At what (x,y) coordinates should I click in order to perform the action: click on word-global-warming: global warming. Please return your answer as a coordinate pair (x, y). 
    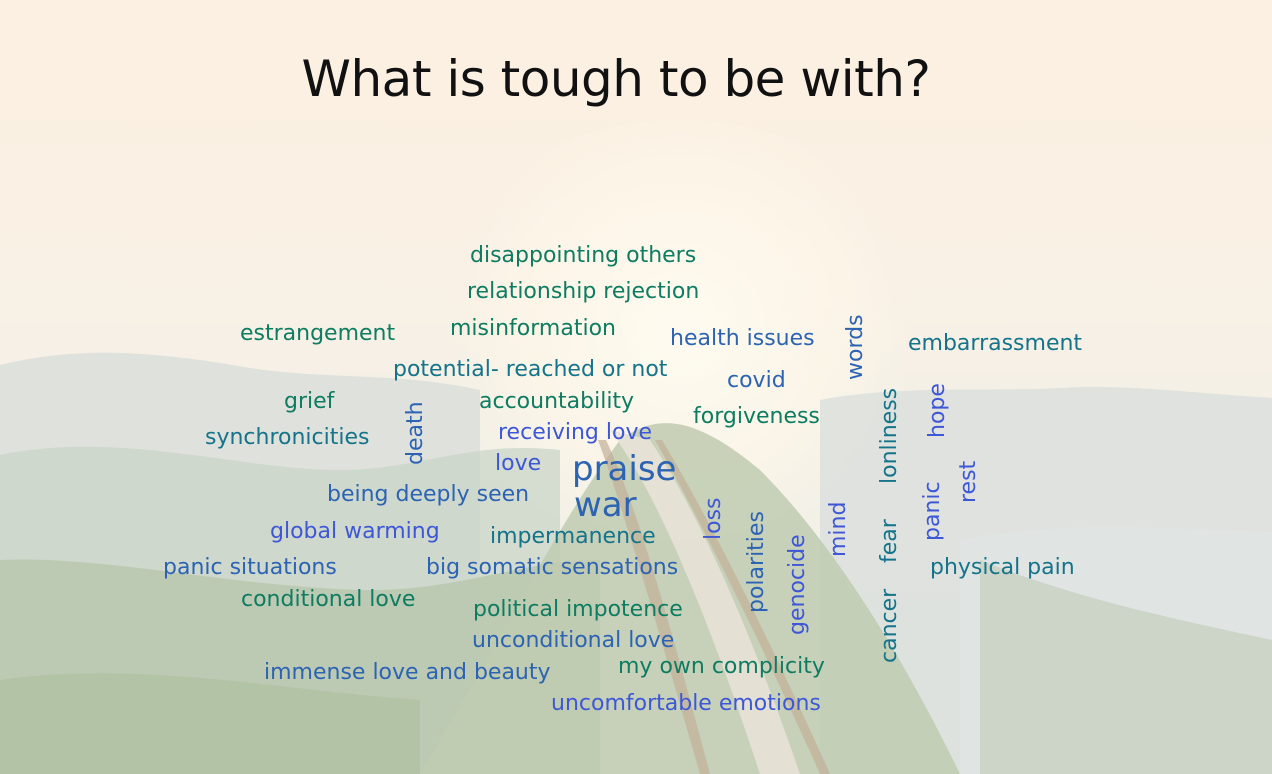
    Looking at the image, I should click on (355, 531).